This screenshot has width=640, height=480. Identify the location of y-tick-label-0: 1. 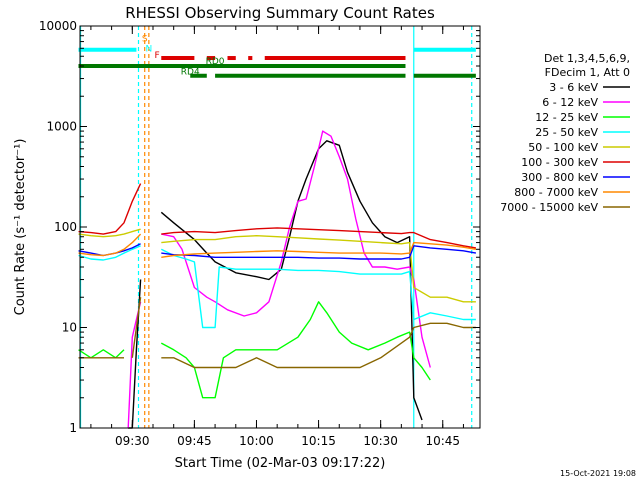
(73, 428).